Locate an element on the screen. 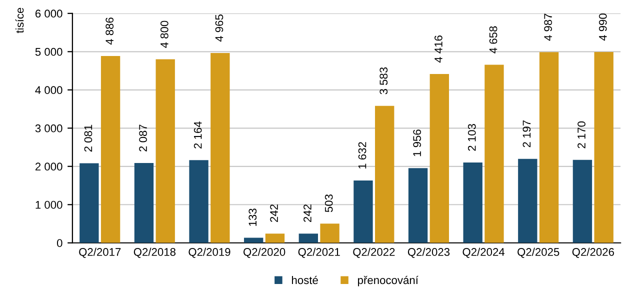 This screenshot has height=298, width=630. x-tick-label: Q2/2018 is located at coordinates (155, 253).